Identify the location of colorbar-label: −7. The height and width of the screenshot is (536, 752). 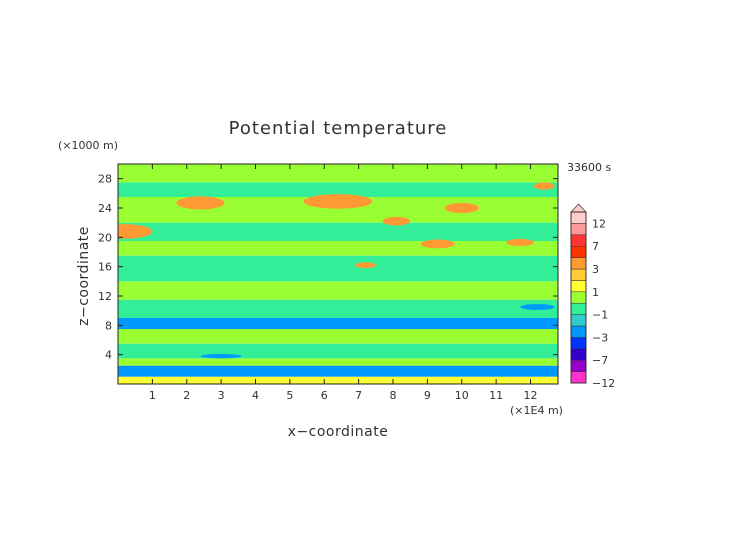
(600, 360).